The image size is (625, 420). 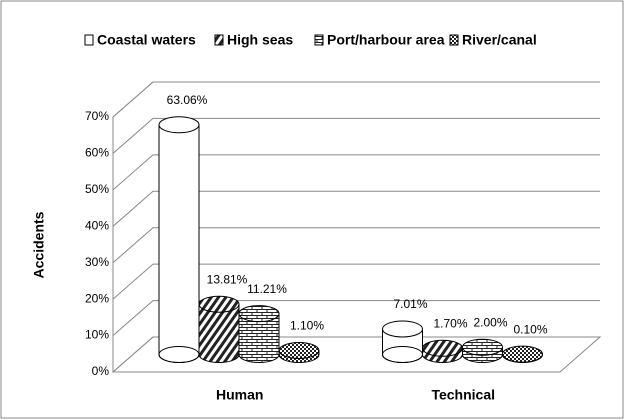 What do you see at coordinates (97, 116) in the screenshot?
I see `y-tick-label: 70%` at bounding box center [97, 116].